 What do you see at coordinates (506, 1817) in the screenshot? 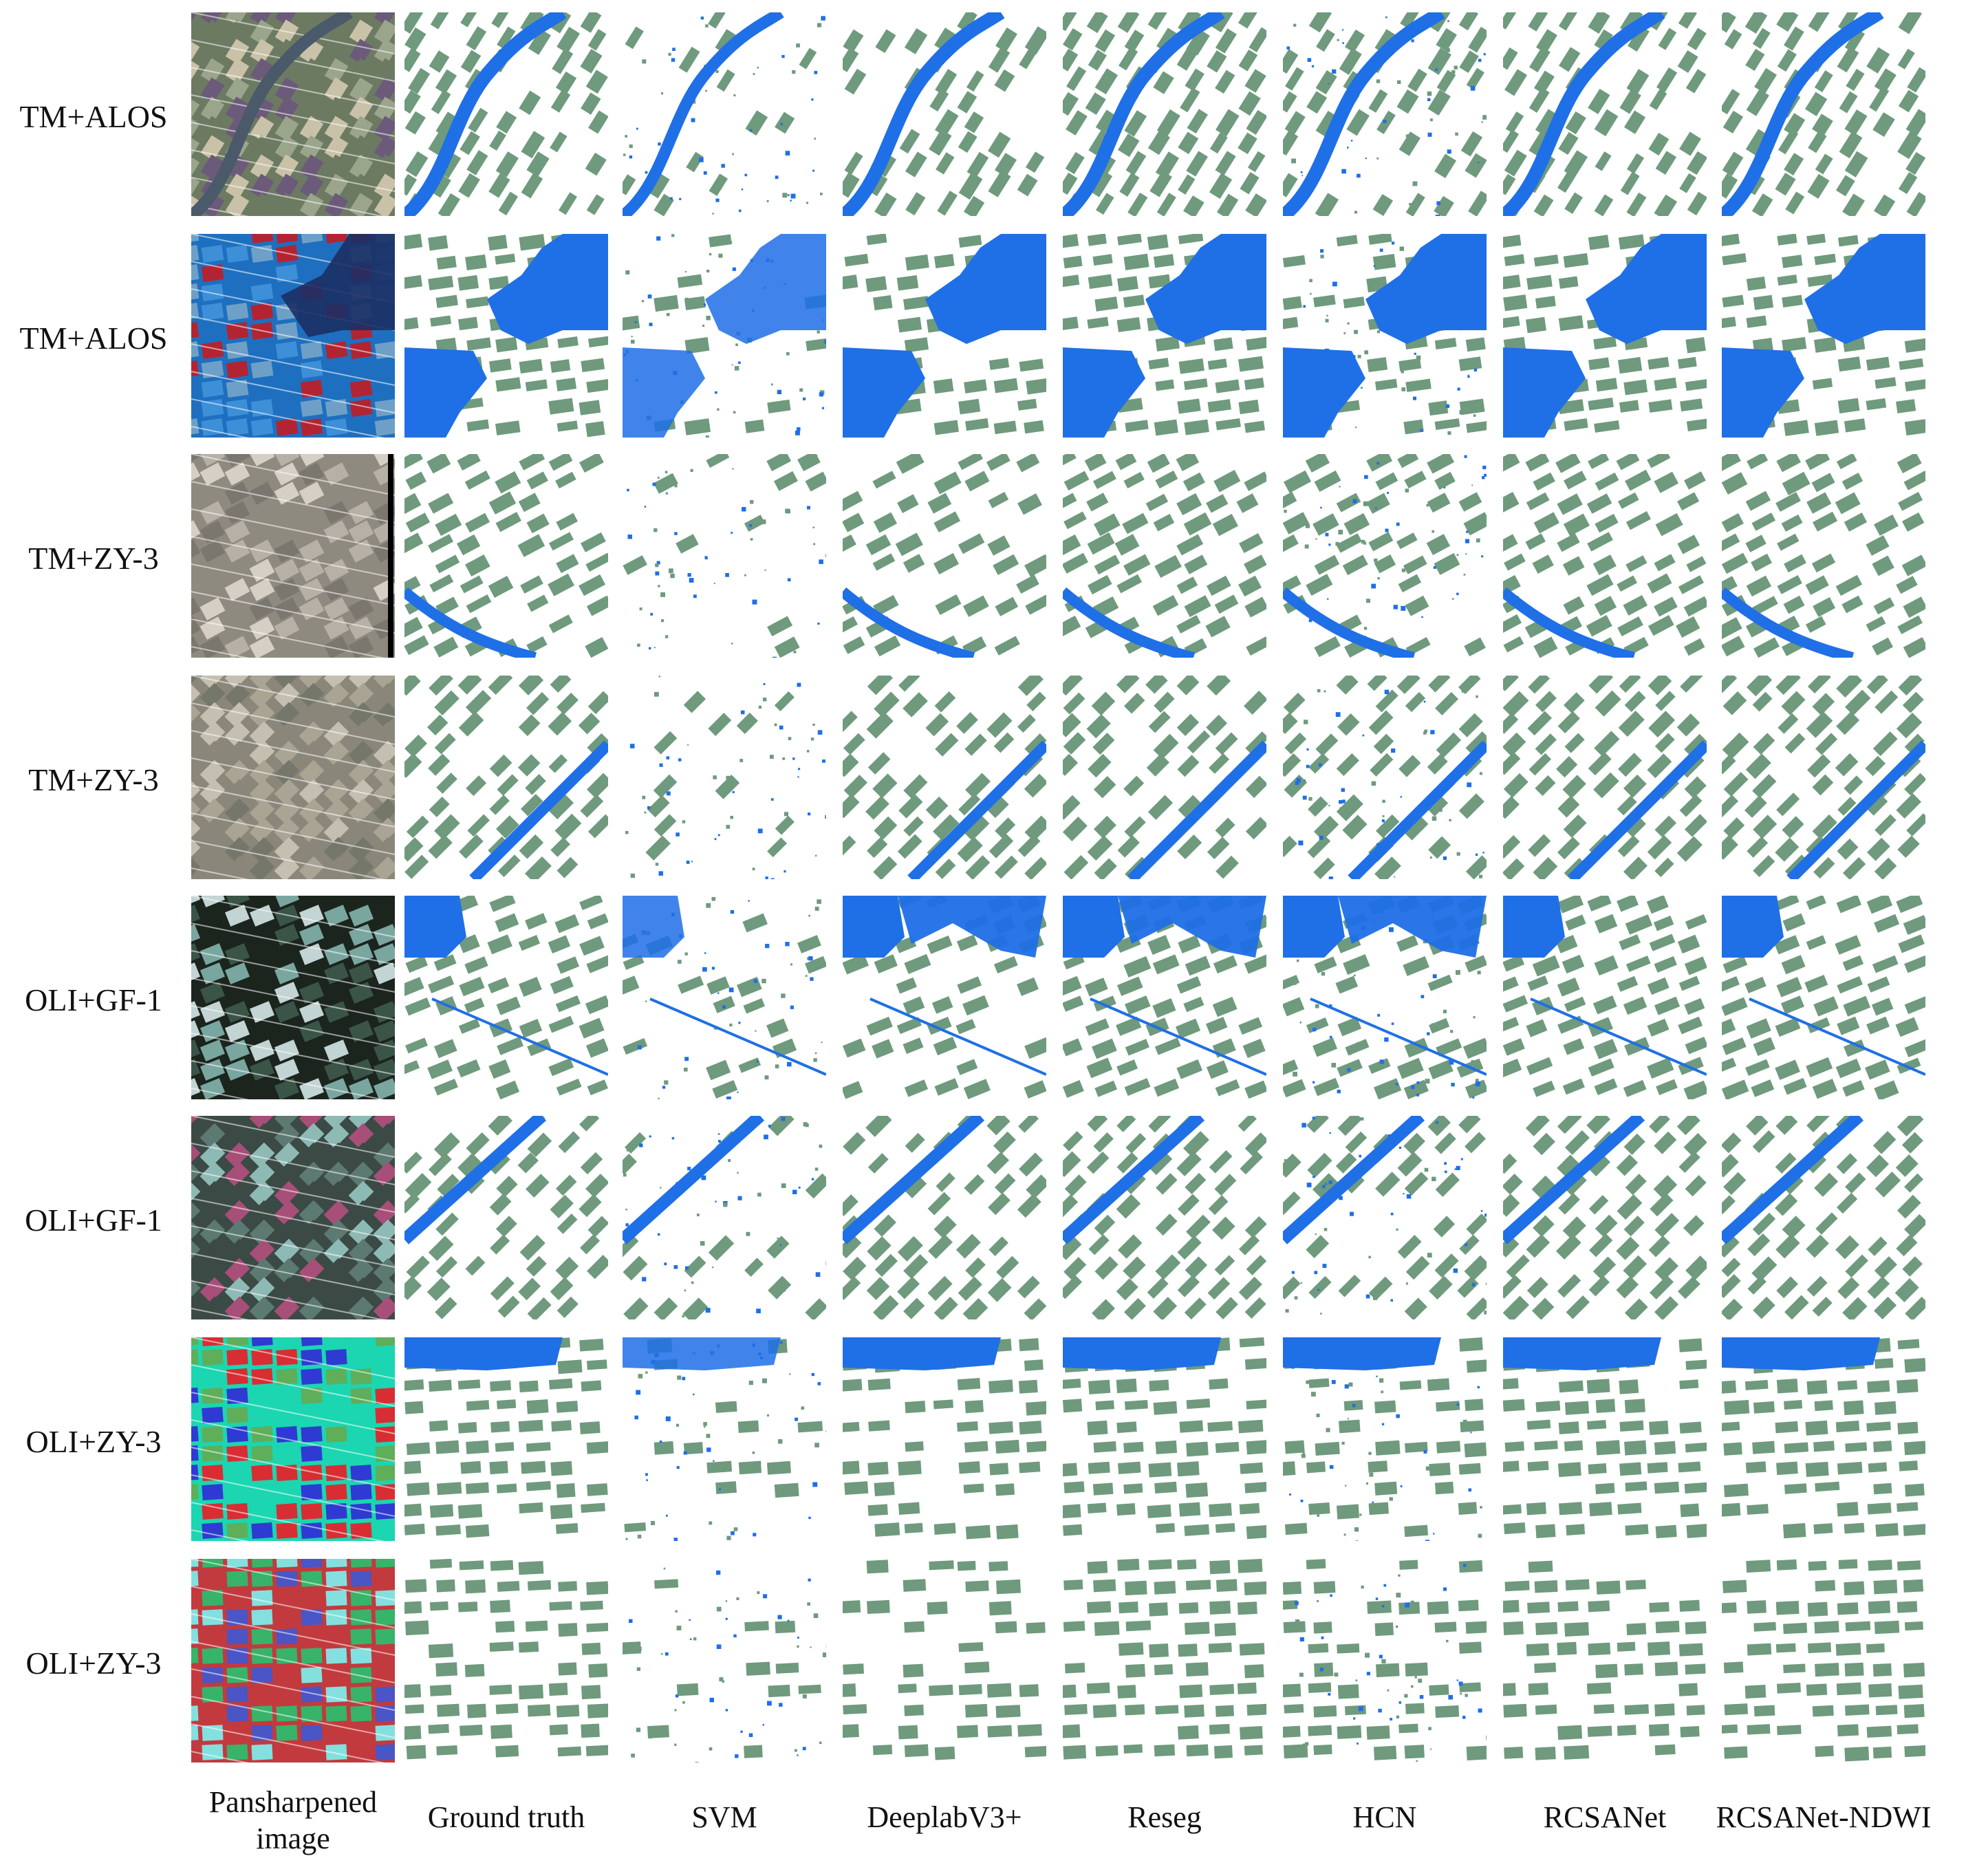
I see `column-label-text: Ground truth` at bounding box center [506, 1817].